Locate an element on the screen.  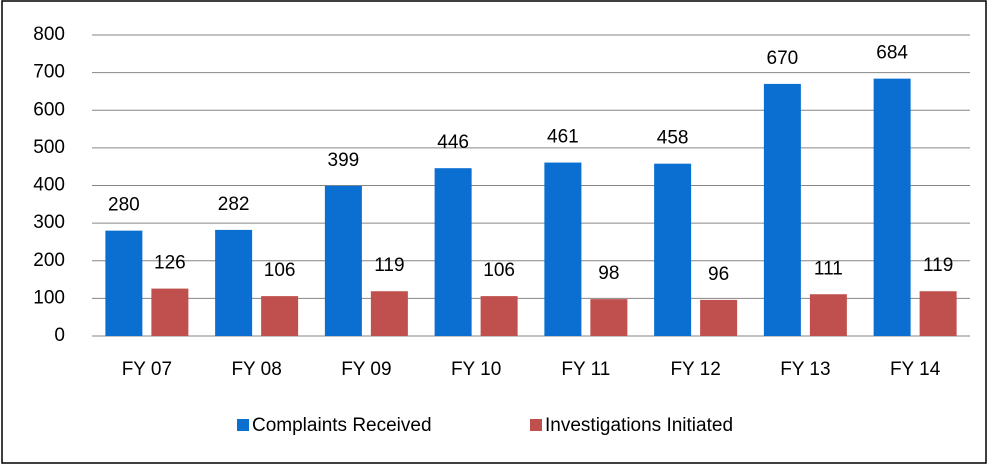
value-label: 446 is located at coordinates (453, 142).